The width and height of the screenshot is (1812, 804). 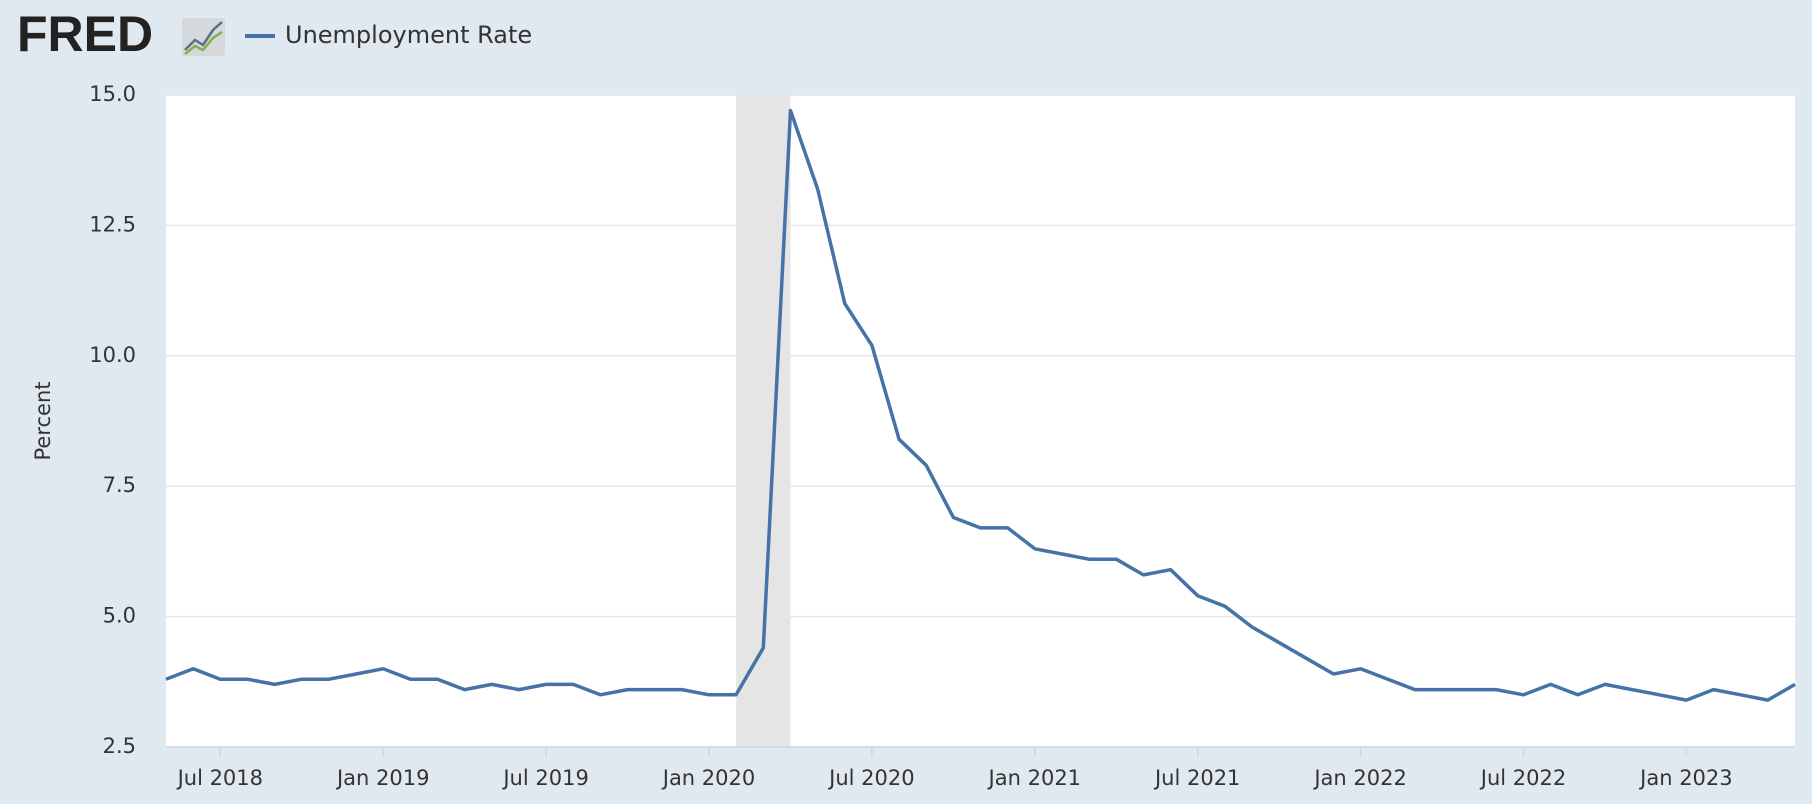 What do you see at coordinates (119, 616) in the screenshot?
I see `y-tick-label: 5.0` at bounding box center [119, 616].